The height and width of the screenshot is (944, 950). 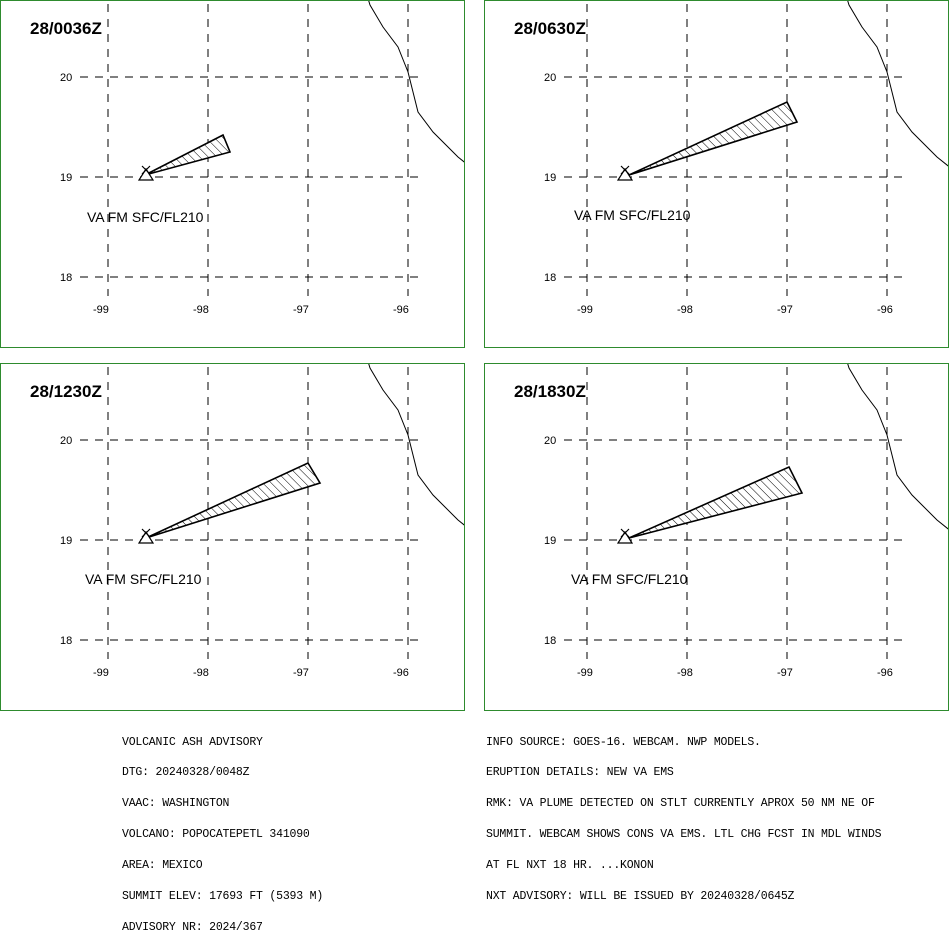 I want to click on advisory-line: VOLCANIC ASH ADVISORY, so click(x=222, y=743).